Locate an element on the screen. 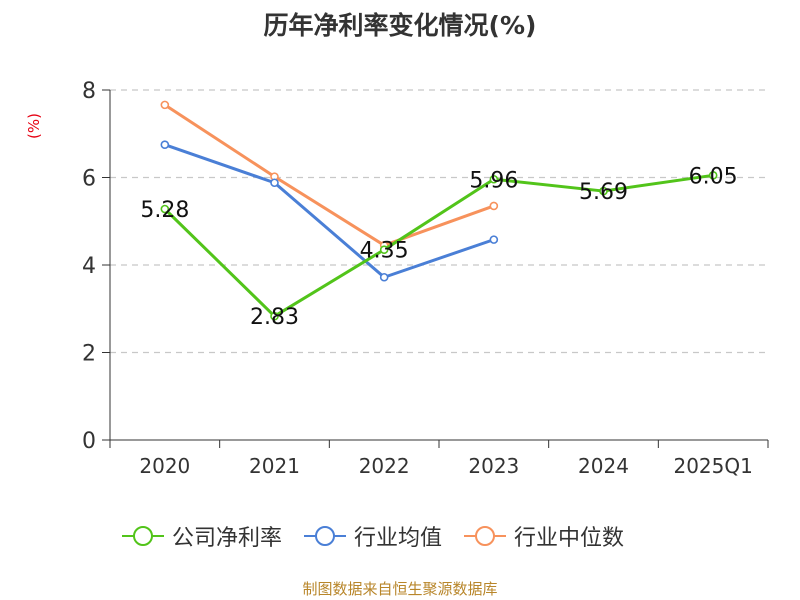  legend-item-company: 公司净利率 is located at coordinates (201, 536).